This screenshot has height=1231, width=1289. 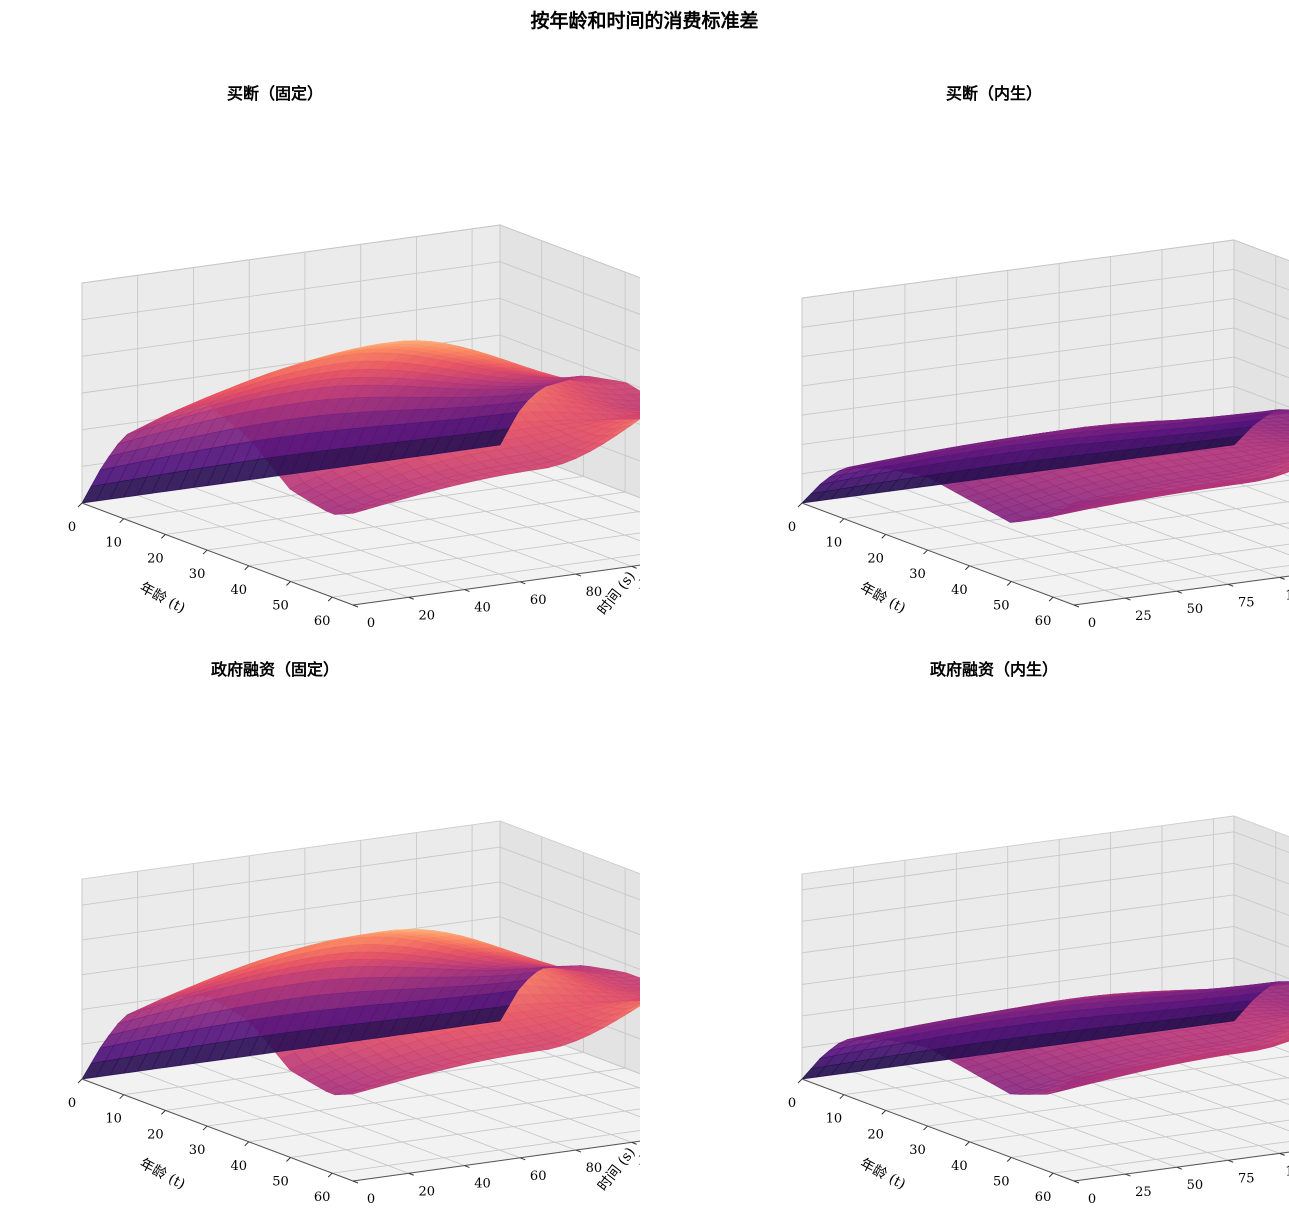 What do you see at coordinates (594, 1168) in the screenshot?
I see `y-tick-label: 80` at bounding box center [594, 1168].